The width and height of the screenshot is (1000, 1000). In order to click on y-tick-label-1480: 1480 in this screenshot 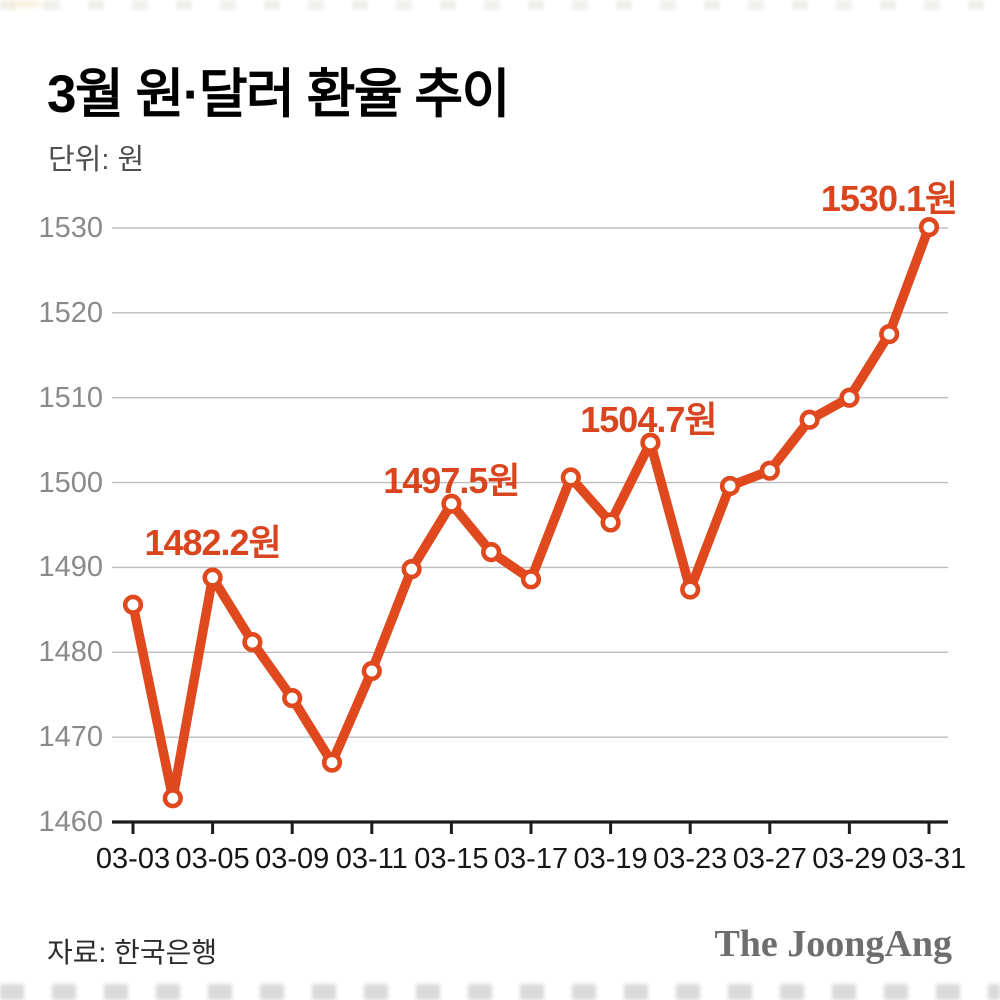, I will do `click(70, 652)`.